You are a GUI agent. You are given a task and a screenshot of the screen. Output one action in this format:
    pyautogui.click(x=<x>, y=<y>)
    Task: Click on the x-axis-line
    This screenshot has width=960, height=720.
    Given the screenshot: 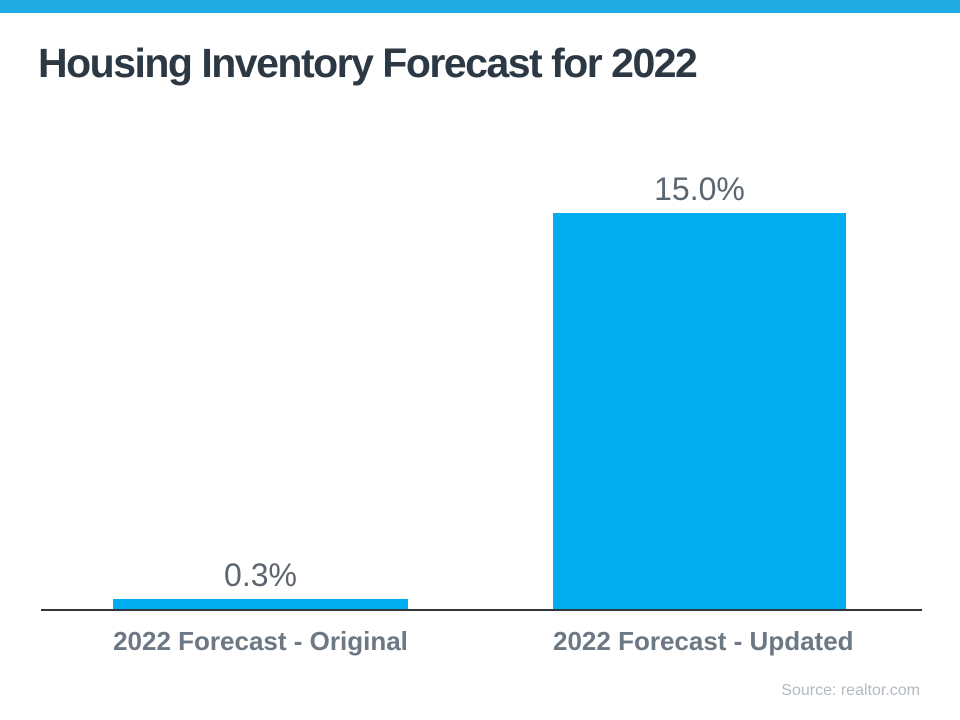 What is the action you would take?
    pyautogui.click(x=481, y=610)
    